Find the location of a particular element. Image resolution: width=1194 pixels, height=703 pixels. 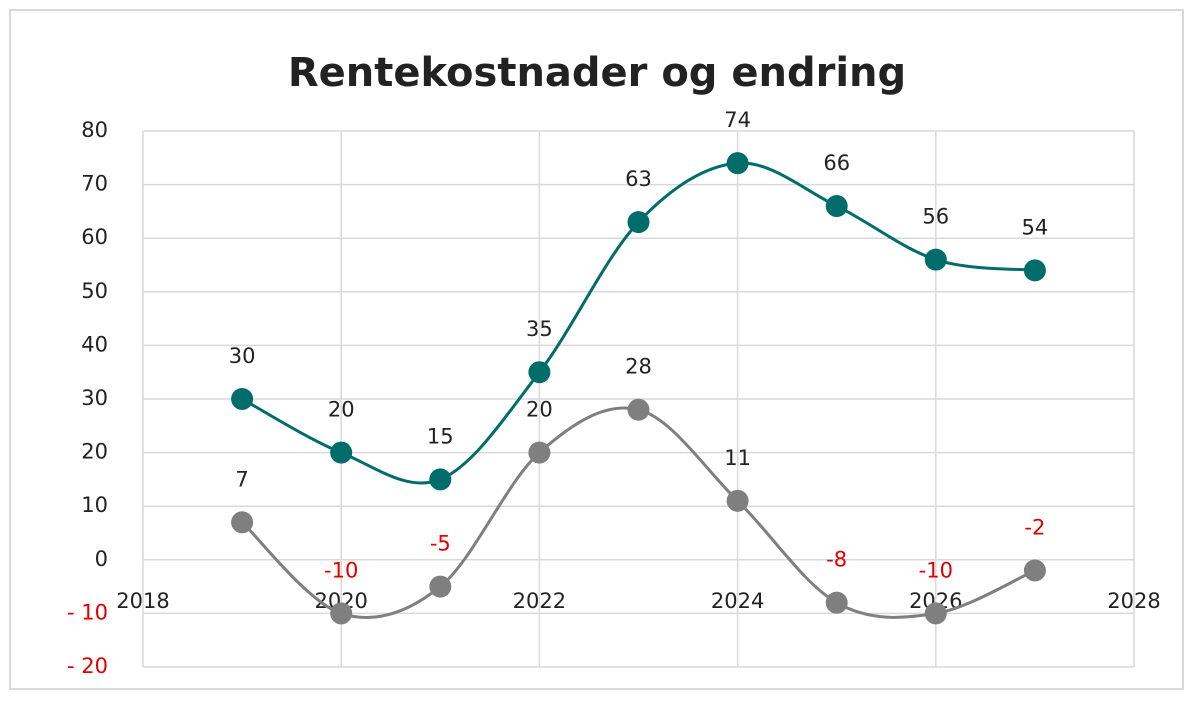

x-tick-label: 2022 is located at coordinates (539, 601).